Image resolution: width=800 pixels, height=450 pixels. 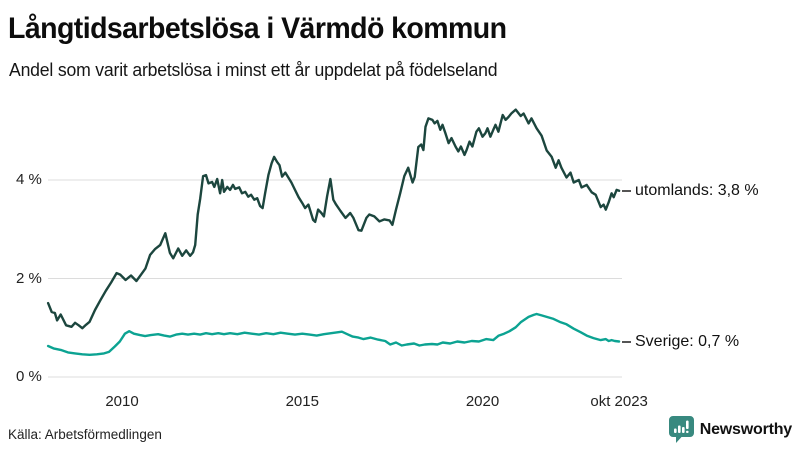 I want to click on series-label-sverige: Sverige: 0,7 %, so click(x=680, y=342).